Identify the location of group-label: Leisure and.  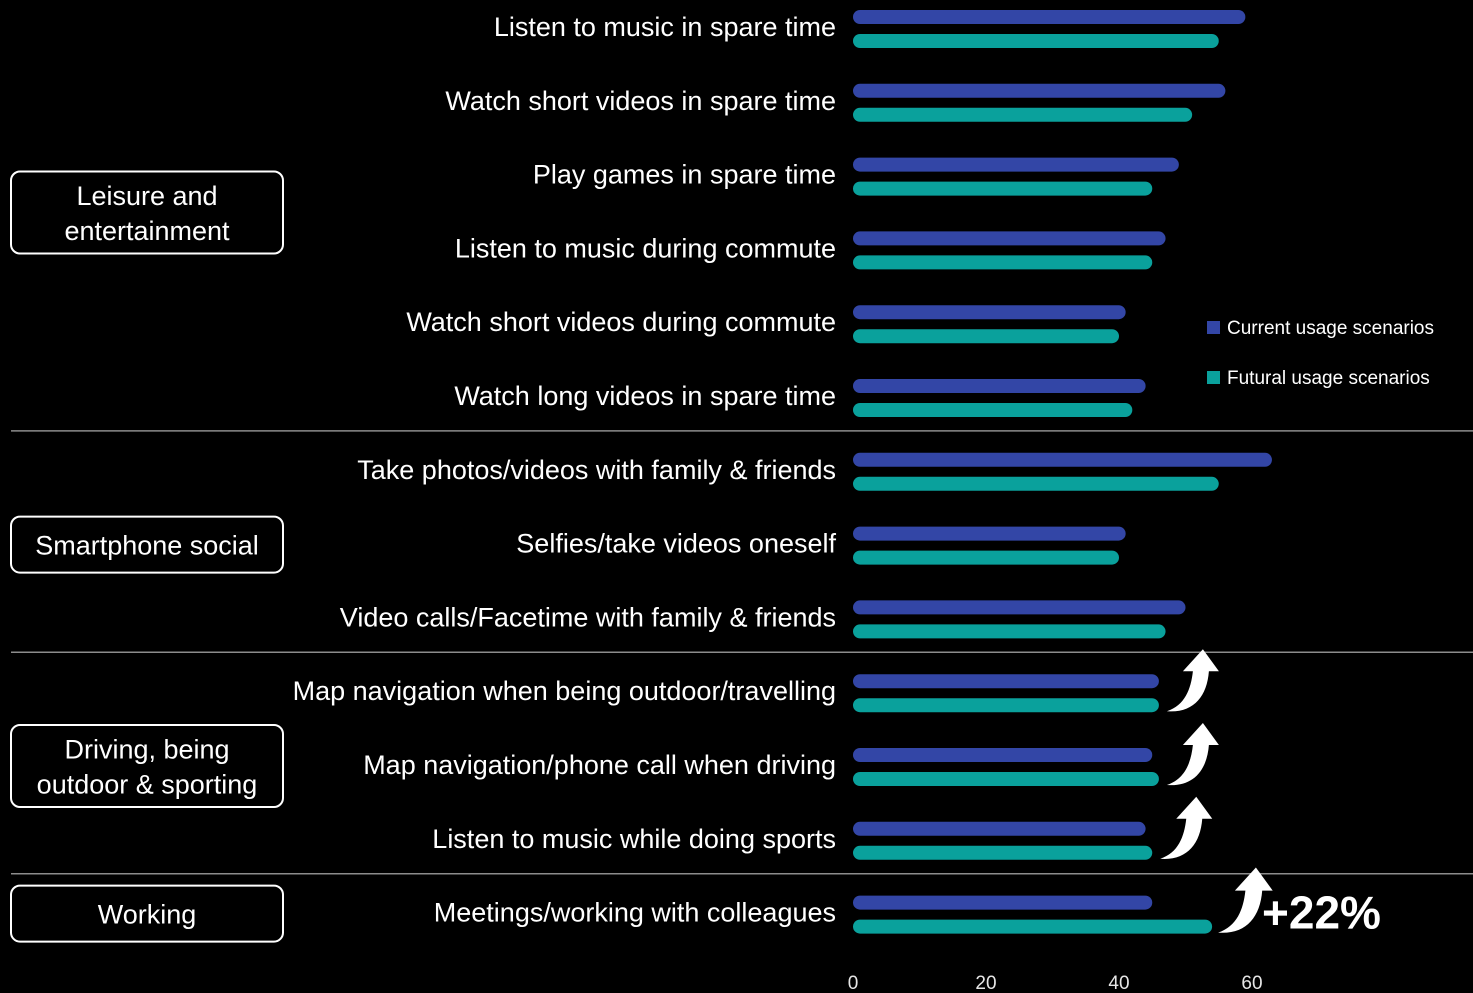
(146, 196).